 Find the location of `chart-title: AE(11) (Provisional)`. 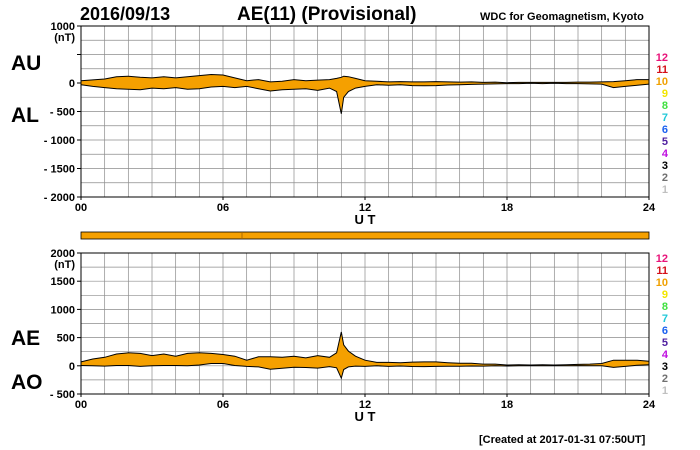

chart-title: AE(11) (Provisional) is located at coordinates (327, 14).